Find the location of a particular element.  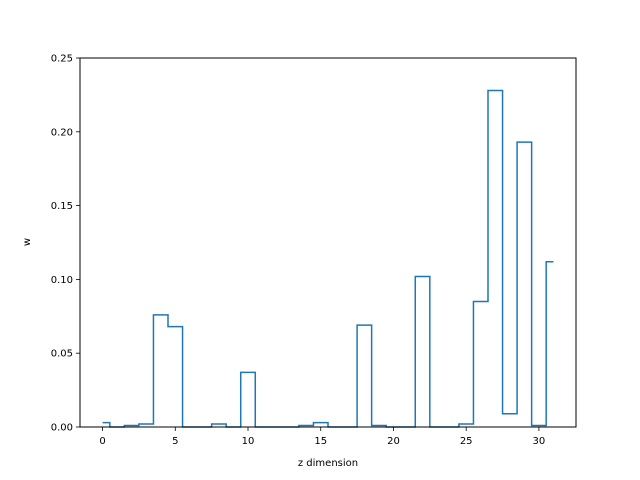

x-tick-label: 25 is located at coordinates (466, 441).